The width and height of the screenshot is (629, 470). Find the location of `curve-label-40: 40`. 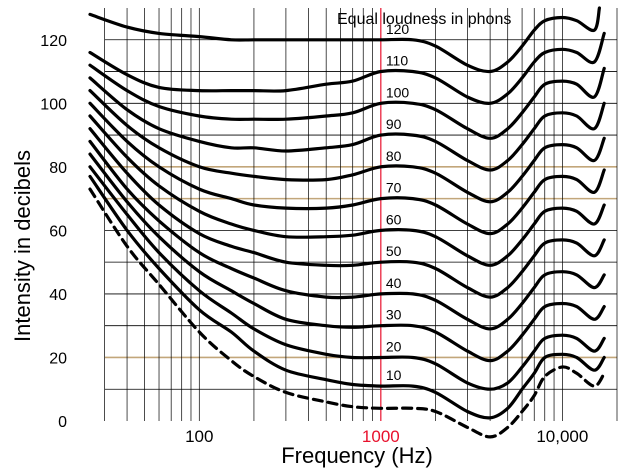

curve-label-40: 40 is located at coordinates (394, 283).